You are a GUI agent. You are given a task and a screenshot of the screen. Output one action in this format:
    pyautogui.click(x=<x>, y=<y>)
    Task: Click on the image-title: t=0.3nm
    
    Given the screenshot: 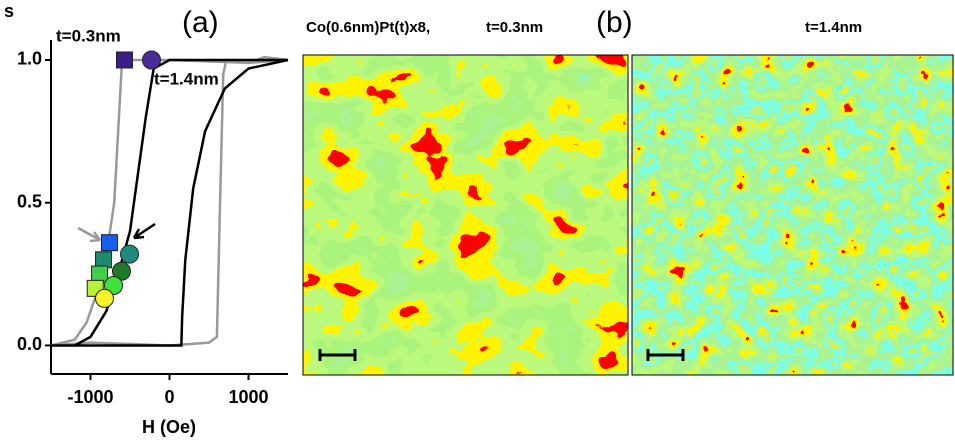 What is the action you would take?
    pyautogui.click(x=514, y=27)
    